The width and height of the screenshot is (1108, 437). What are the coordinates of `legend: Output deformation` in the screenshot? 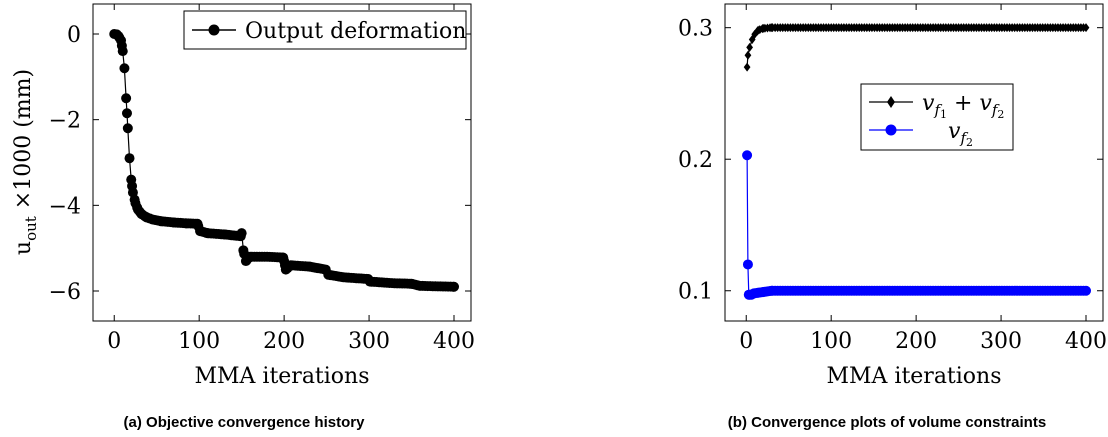 It's located at (325, 30).